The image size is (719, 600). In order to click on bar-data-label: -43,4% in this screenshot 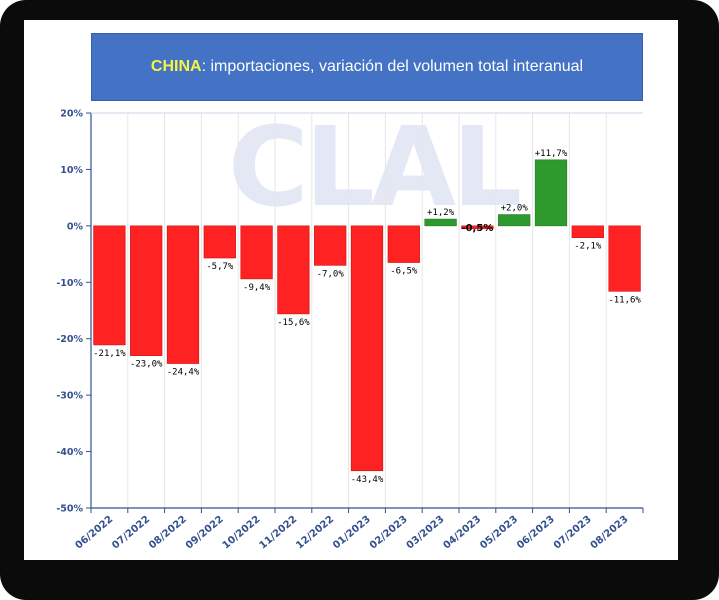, I will do `click(367, 480)`.